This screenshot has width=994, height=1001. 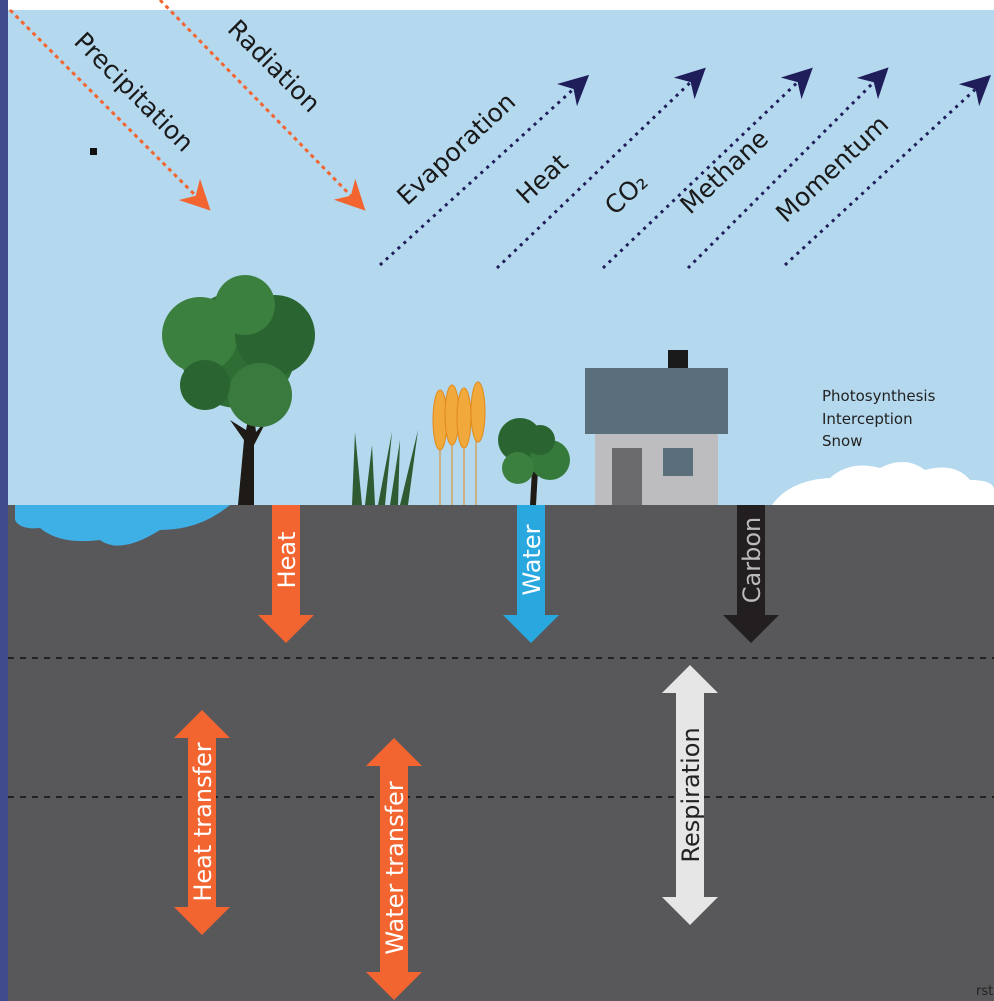 I want to click on house, so click(x=656, y=427).